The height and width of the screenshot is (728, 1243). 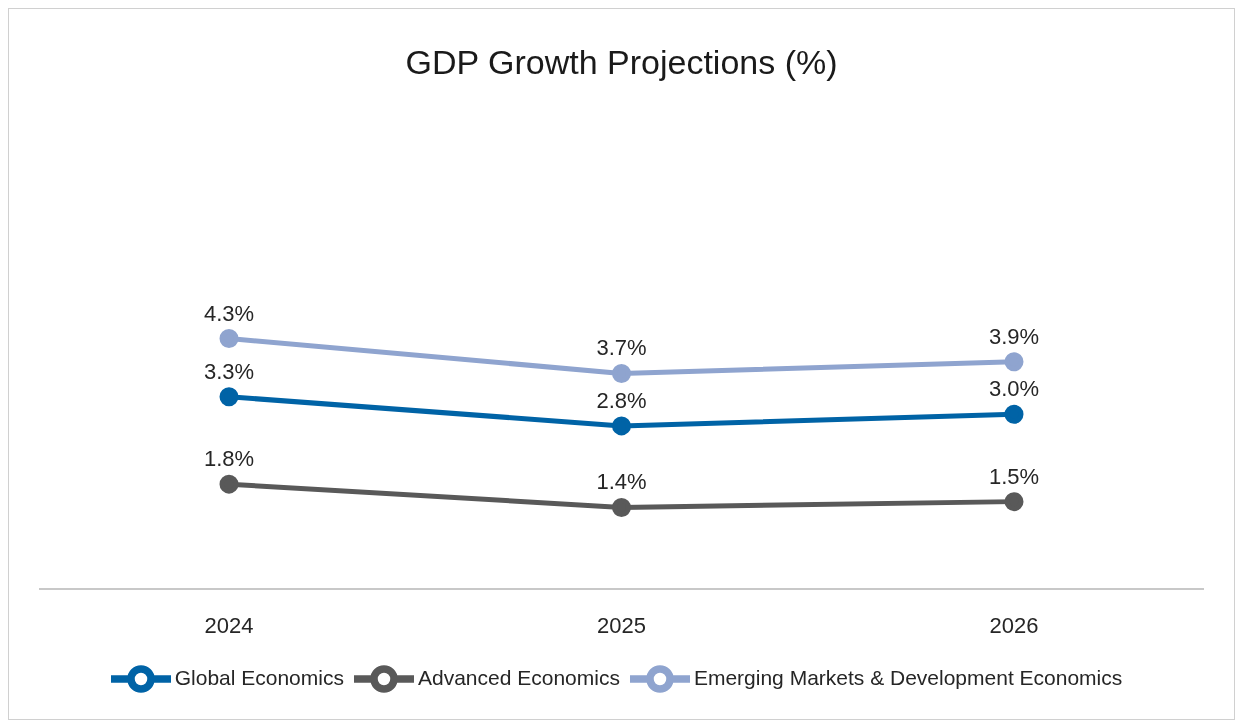 What do you see at coordinates (621, 62) in the screenshot?
I see `chart-title: GDP Growth Projections (%)` at bounding box center [621, 62].